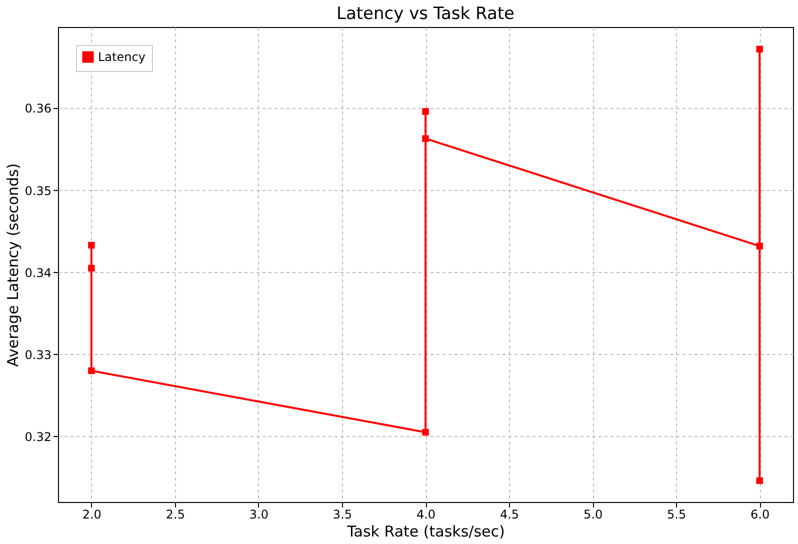 The width and height of the screenshot is (798, 544). Describe the element at coordinates (426, 515) in the screenshot. I see `x-tick-label: 4.0` at that location.